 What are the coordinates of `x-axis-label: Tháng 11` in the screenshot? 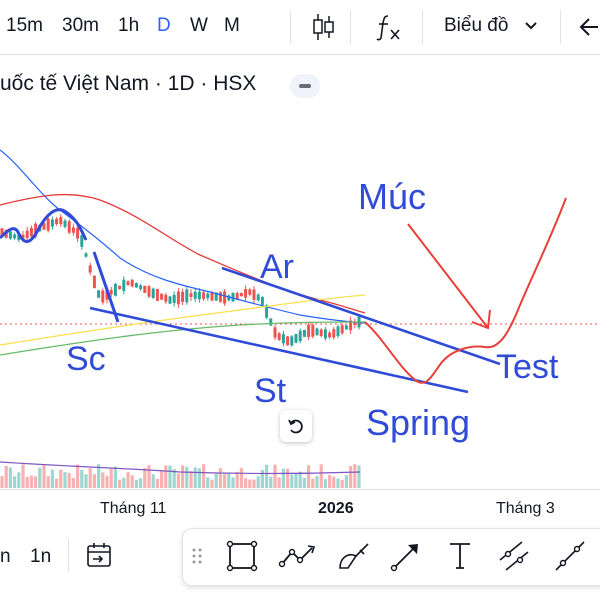 It's located at (133, 508).